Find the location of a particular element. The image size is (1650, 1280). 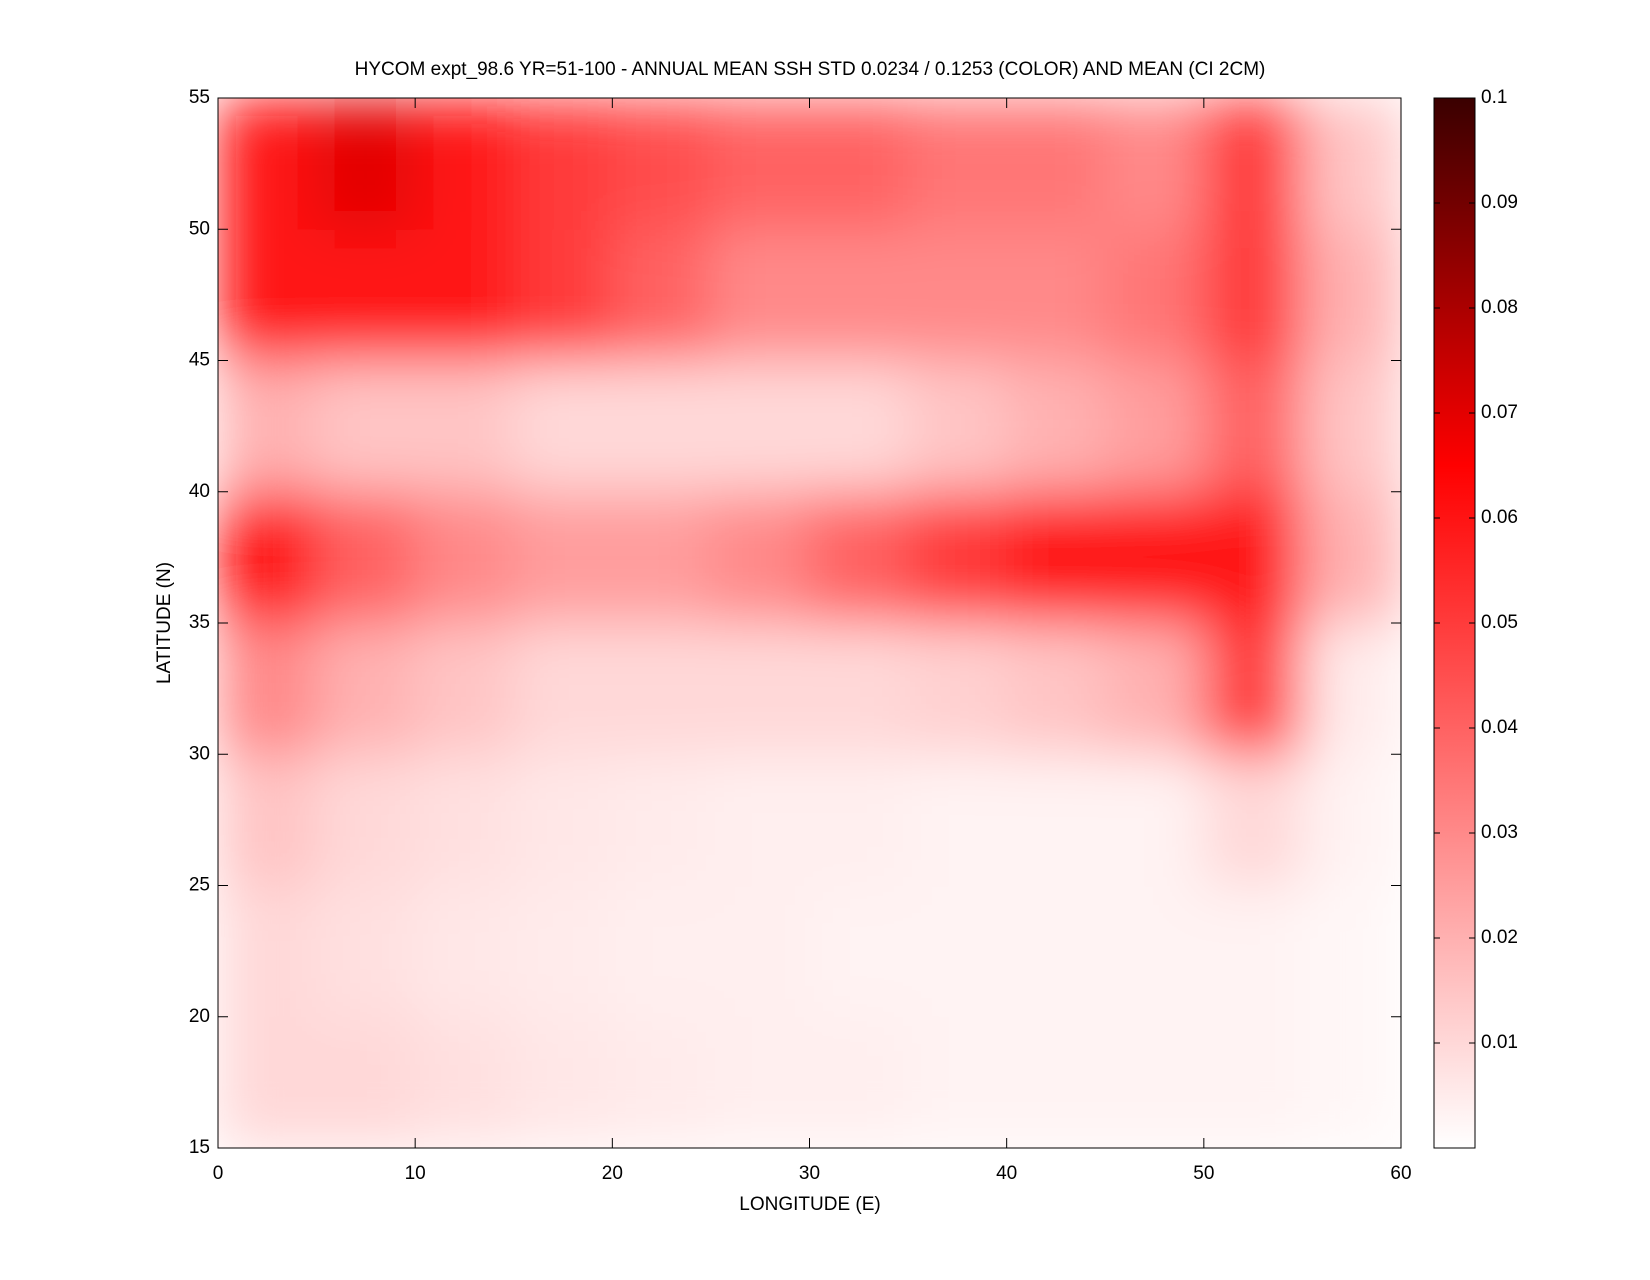

y-axis-label: LATITUDE (N) is located at coordinates (164, 623).